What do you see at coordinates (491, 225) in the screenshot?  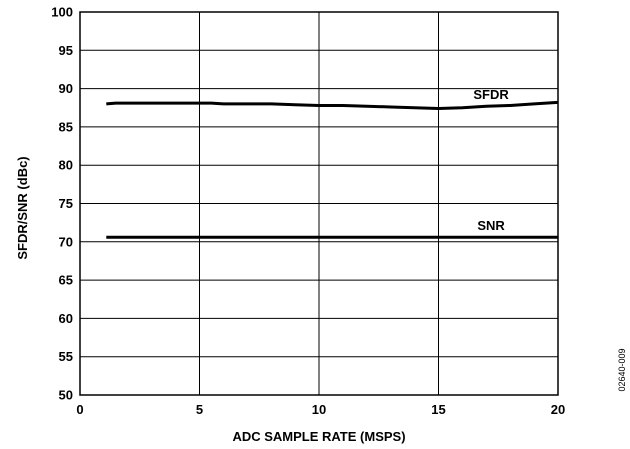 I see `series-label-snr: SNR` at bounding box center [491, 225].